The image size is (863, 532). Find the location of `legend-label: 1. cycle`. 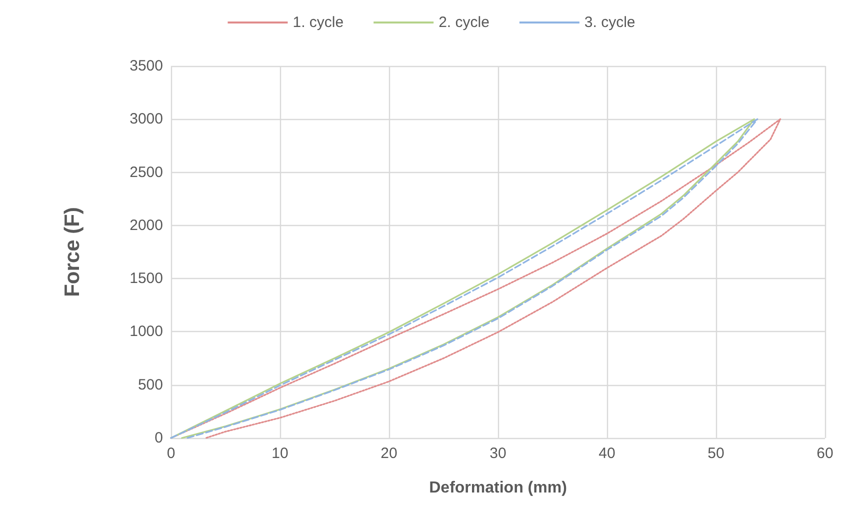

legend-label: 1. cycle is located at coordinates (318, 22).